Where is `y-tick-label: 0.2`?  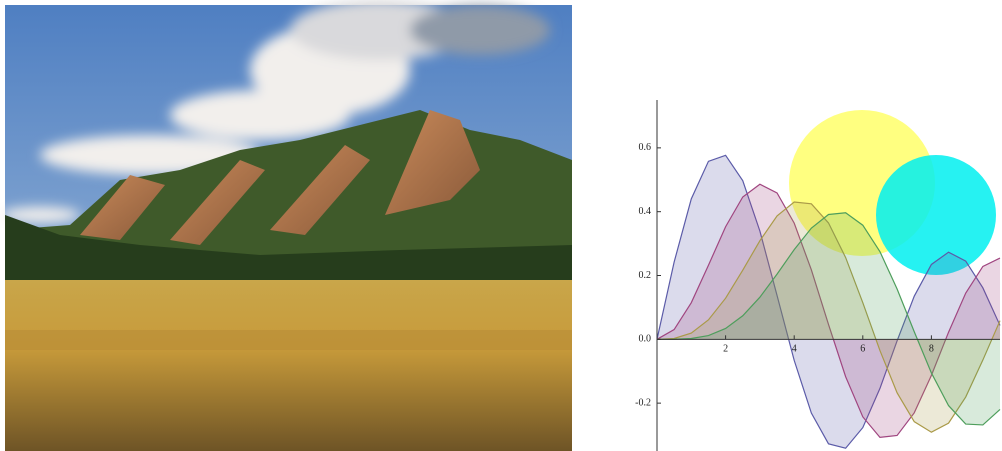
y-tick-label: 0.2 is located at coordinates (645, 275).